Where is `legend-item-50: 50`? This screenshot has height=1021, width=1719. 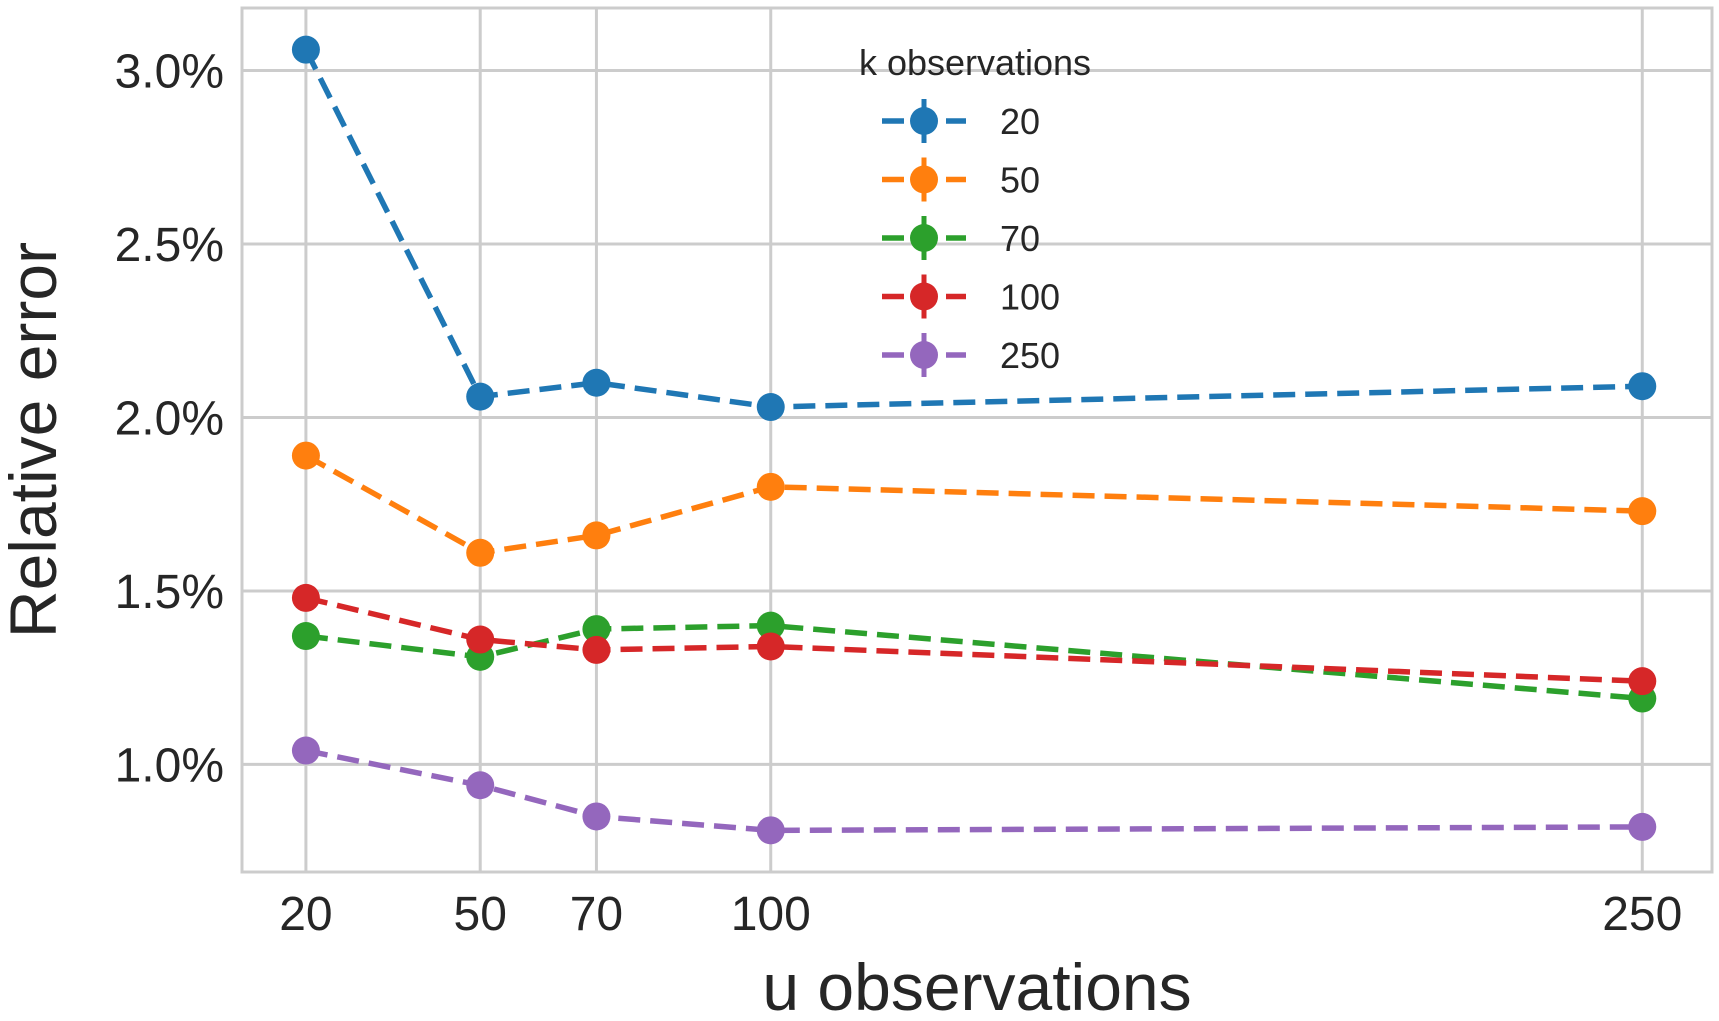
legend-item-50: 50 is located at coordinates (961, 179).